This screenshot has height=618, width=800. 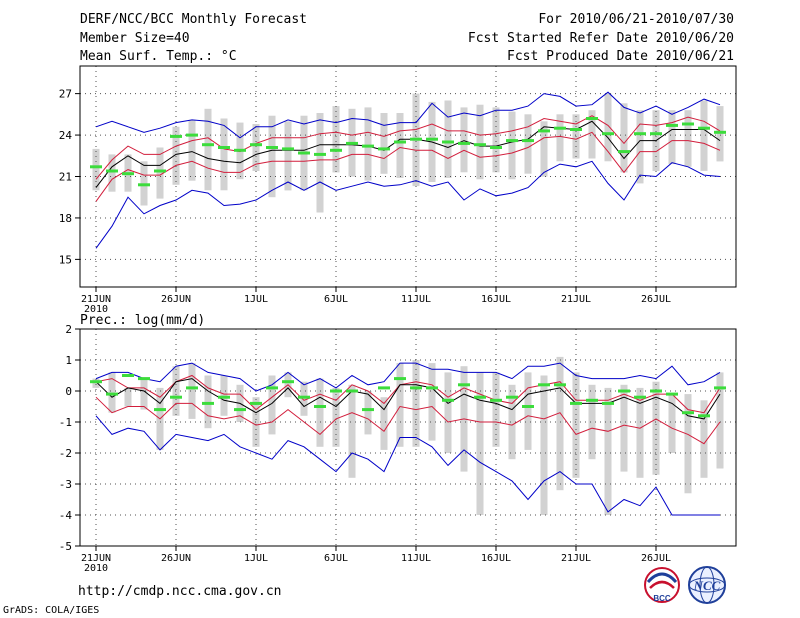 I want to click on fcst-produced-date: Fcst Produced Date 2010/06/21, so click(x=620, y=56).